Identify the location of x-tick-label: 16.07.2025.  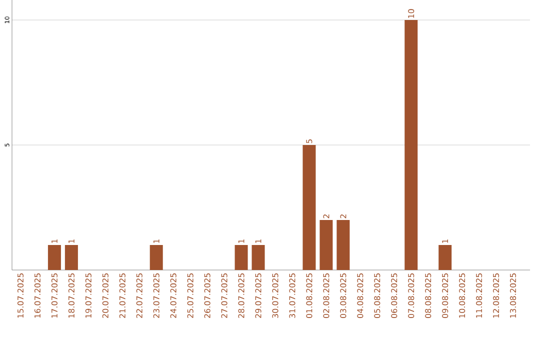
(37, 295).